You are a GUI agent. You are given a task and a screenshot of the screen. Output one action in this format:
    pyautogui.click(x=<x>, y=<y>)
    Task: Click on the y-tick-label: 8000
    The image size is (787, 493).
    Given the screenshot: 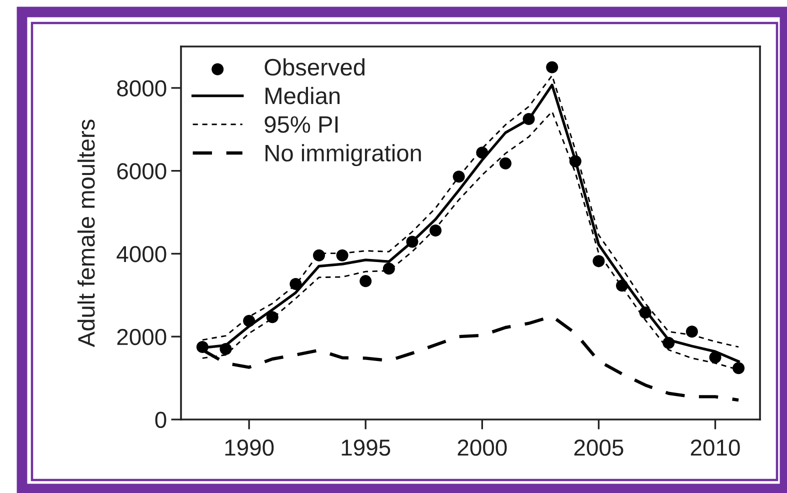 What is the action you would take?
    pyautogui.click(x=141, y=88)
    